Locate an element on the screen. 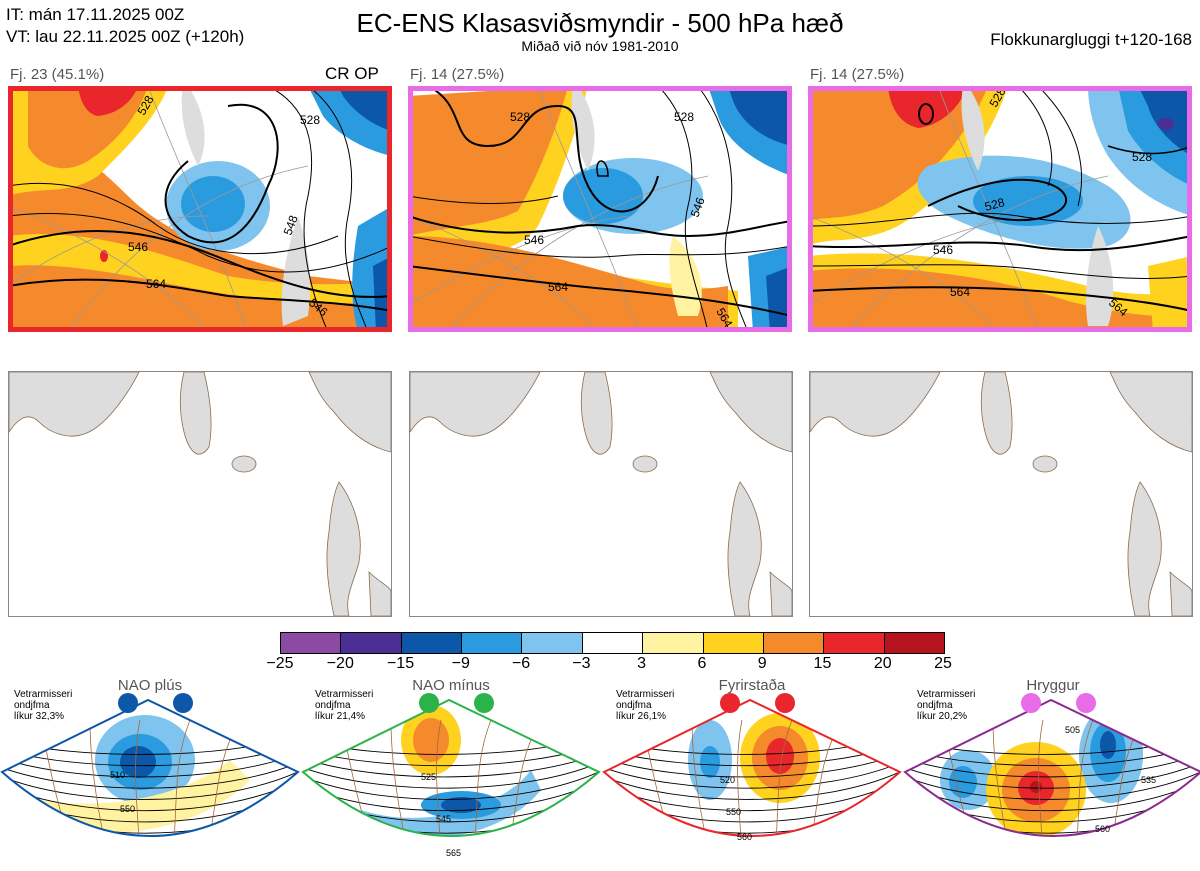  cluster-2-contour-label: 564 is located at coordinates (558, 287).